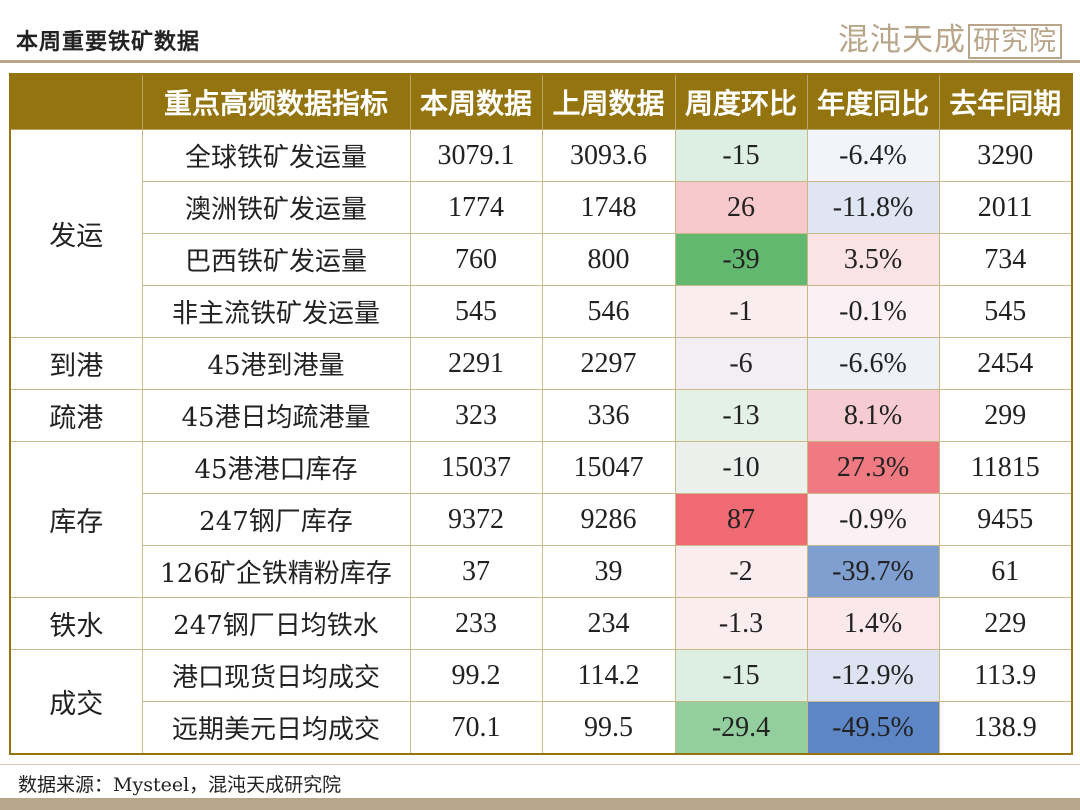 This screenshot has width=1080, height=810. I want to click on wow-cell: -10, so click(741, 467).